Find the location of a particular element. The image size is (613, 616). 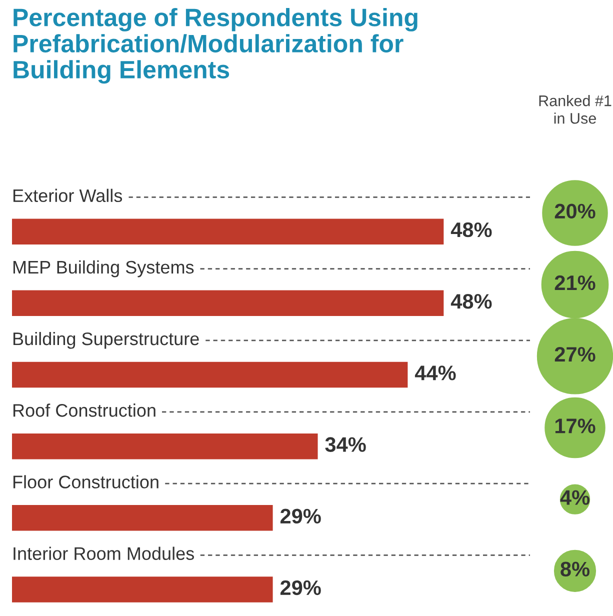

data-label: 21% is located at coordinates (575, 282).